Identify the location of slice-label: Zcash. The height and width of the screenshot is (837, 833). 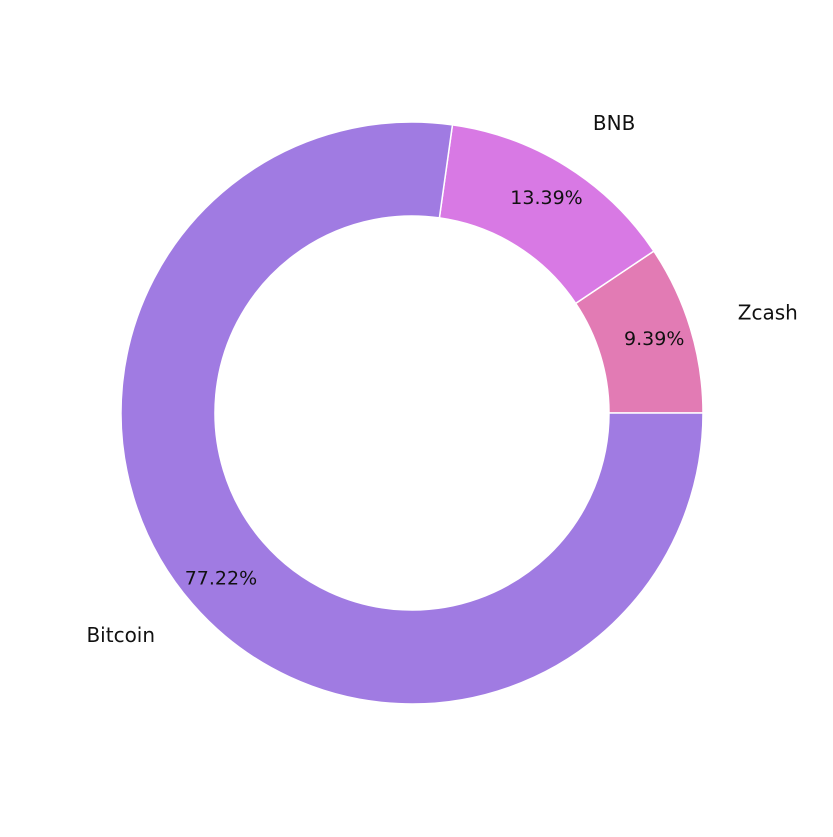
(768, 313).